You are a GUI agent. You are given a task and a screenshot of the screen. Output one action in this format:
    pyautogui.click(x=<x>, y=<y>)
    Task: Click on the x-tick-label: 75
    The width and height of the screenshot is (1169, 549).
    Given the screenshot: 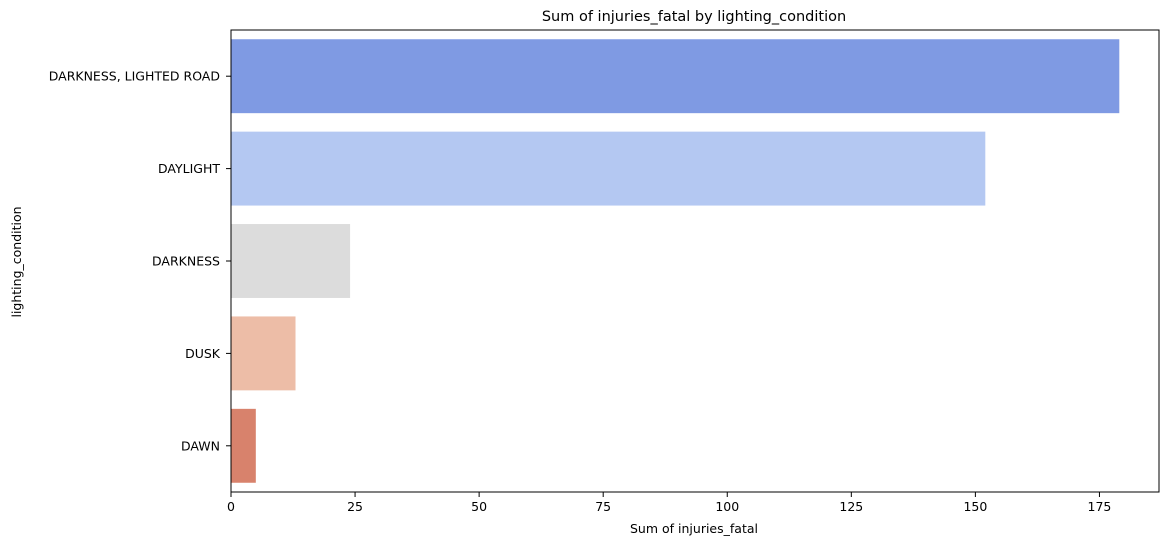 What is the action you would take?
    pyautogui.click(x=603, y=506)
    